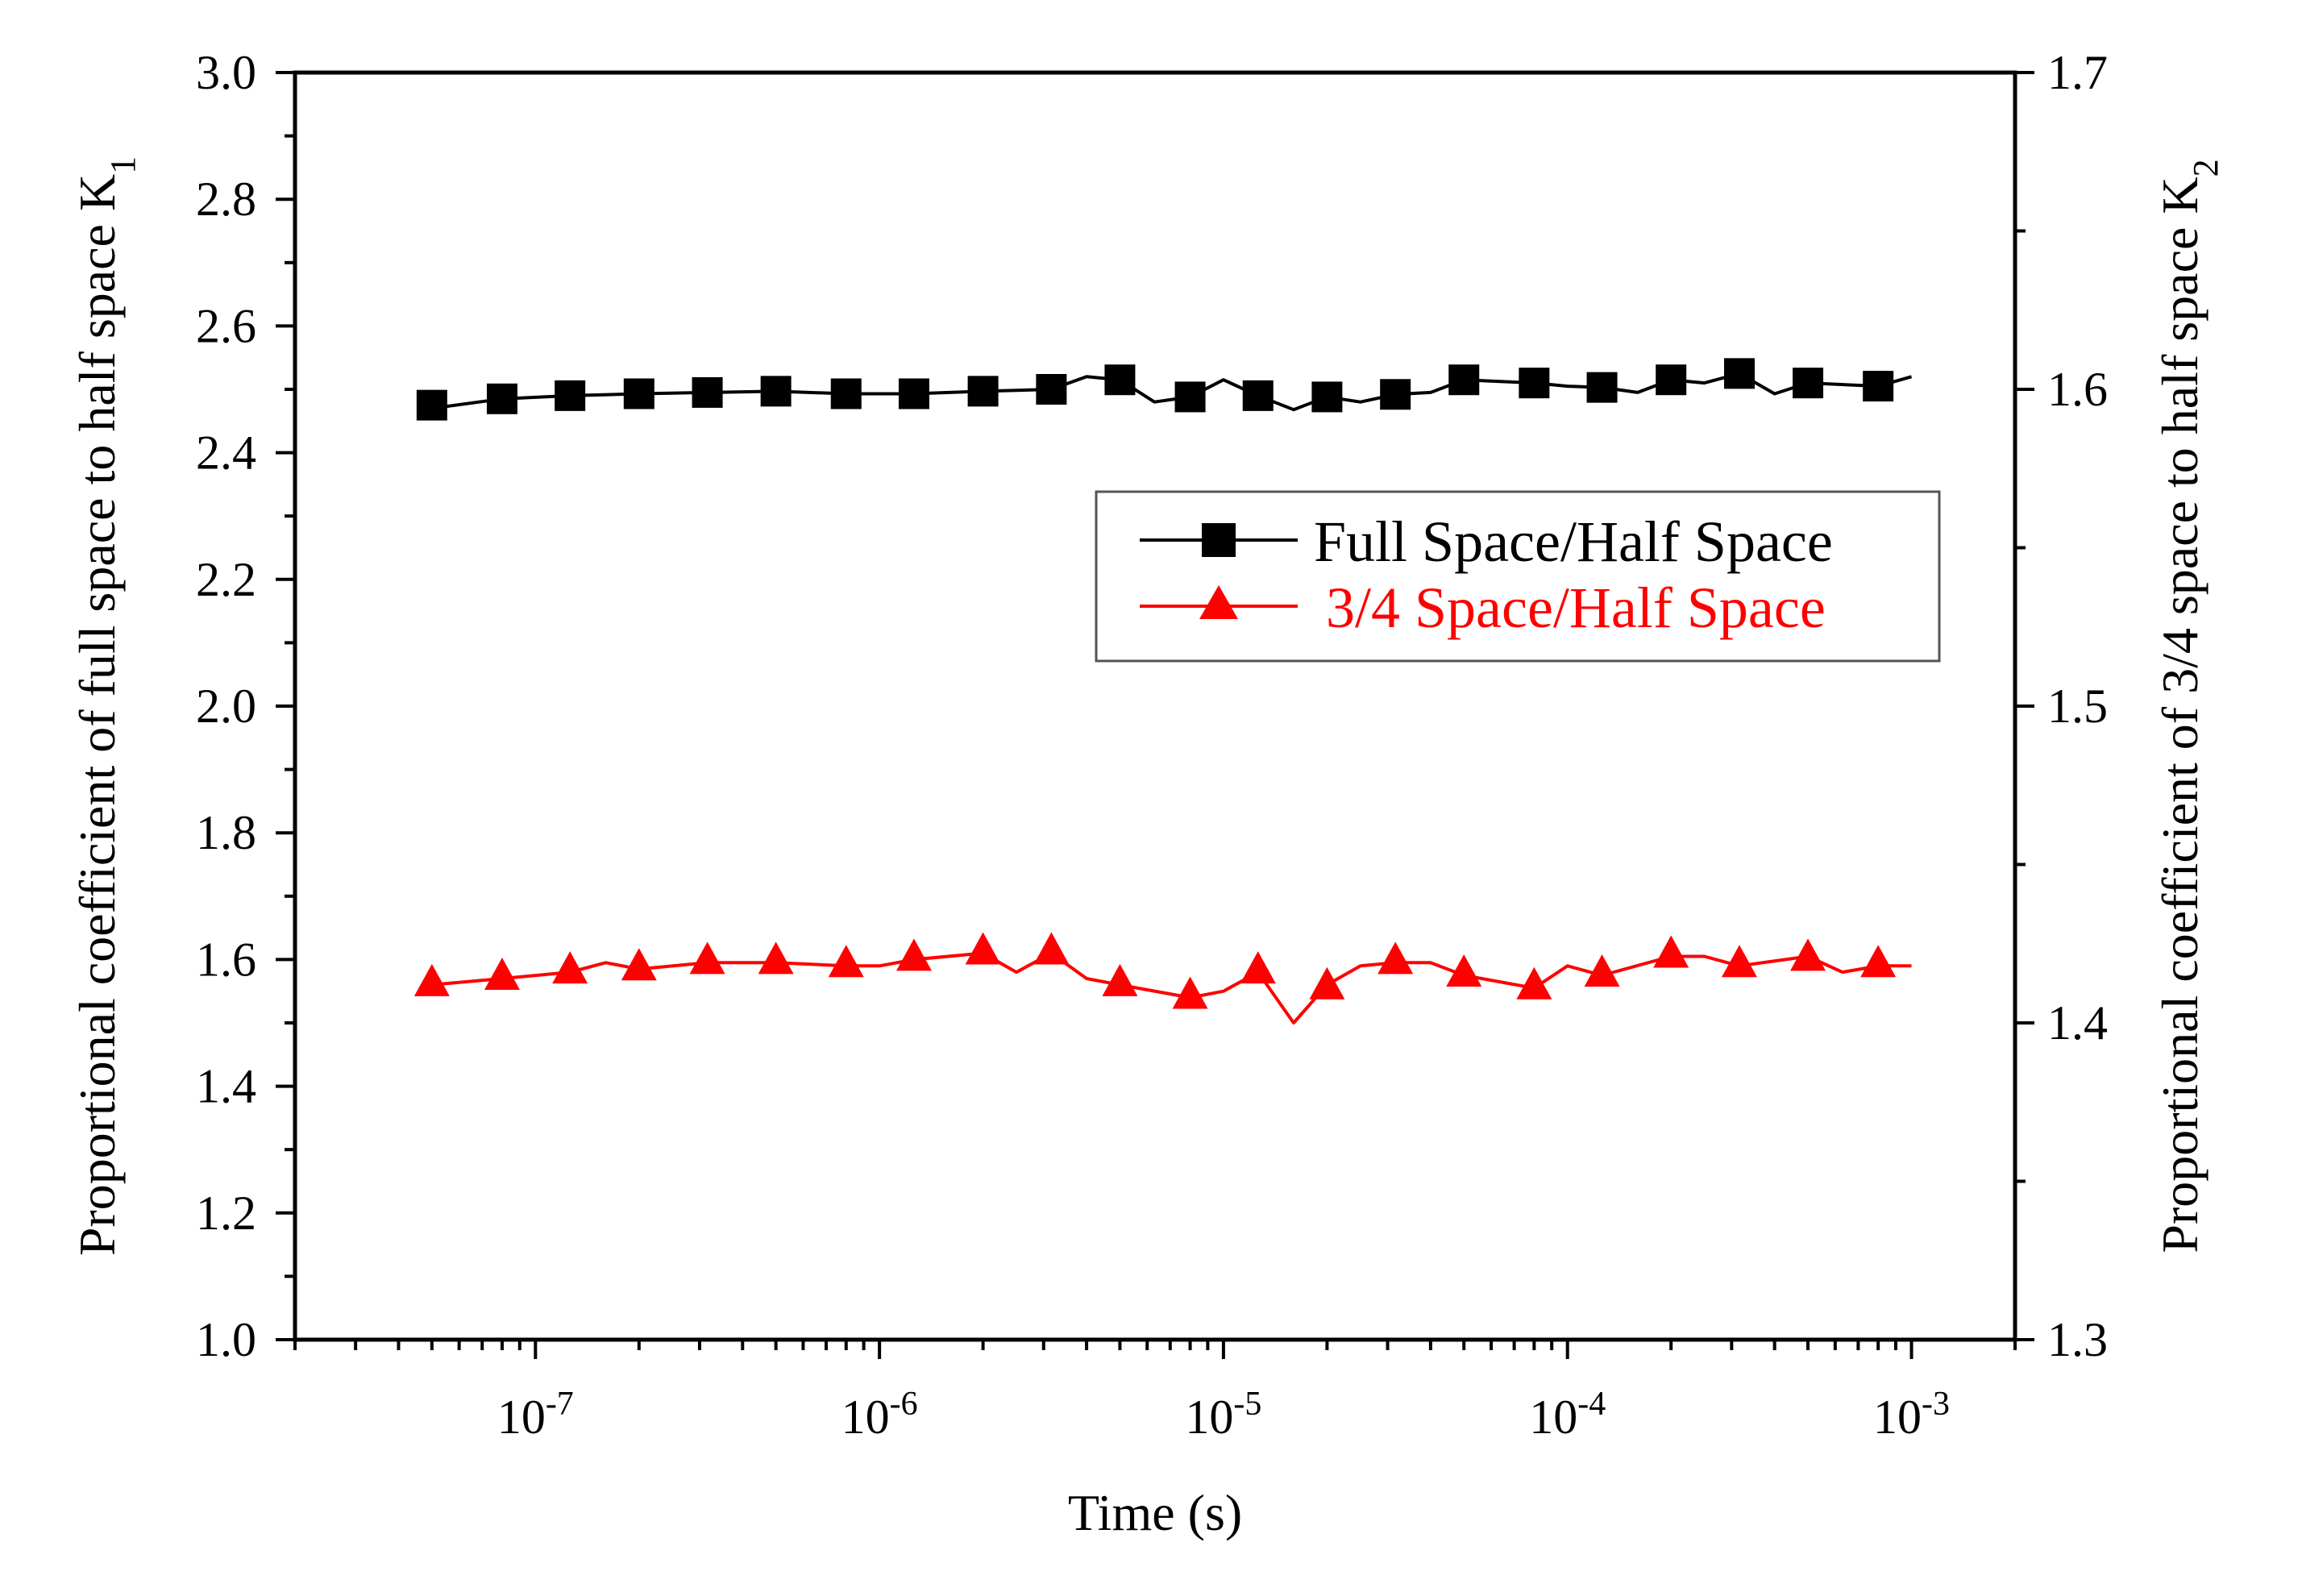 This screenshot has width=2302, height=1596. What do you see at coordinates (226, 706) in the screenshot?
I see `y-left-tick-label: 2.0` at bounding box center [226, 706].